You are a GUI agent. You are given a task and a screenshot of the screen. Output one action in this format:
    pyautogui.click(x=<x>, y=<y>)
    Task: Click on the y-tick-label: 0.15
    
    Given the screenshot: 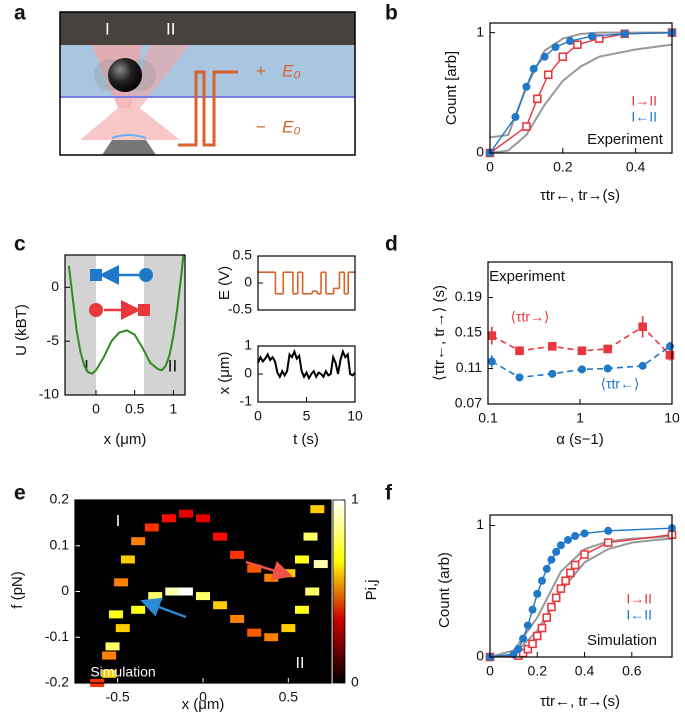 What is the action you would take?
    pyautogui.click(x=468, y=332)
    